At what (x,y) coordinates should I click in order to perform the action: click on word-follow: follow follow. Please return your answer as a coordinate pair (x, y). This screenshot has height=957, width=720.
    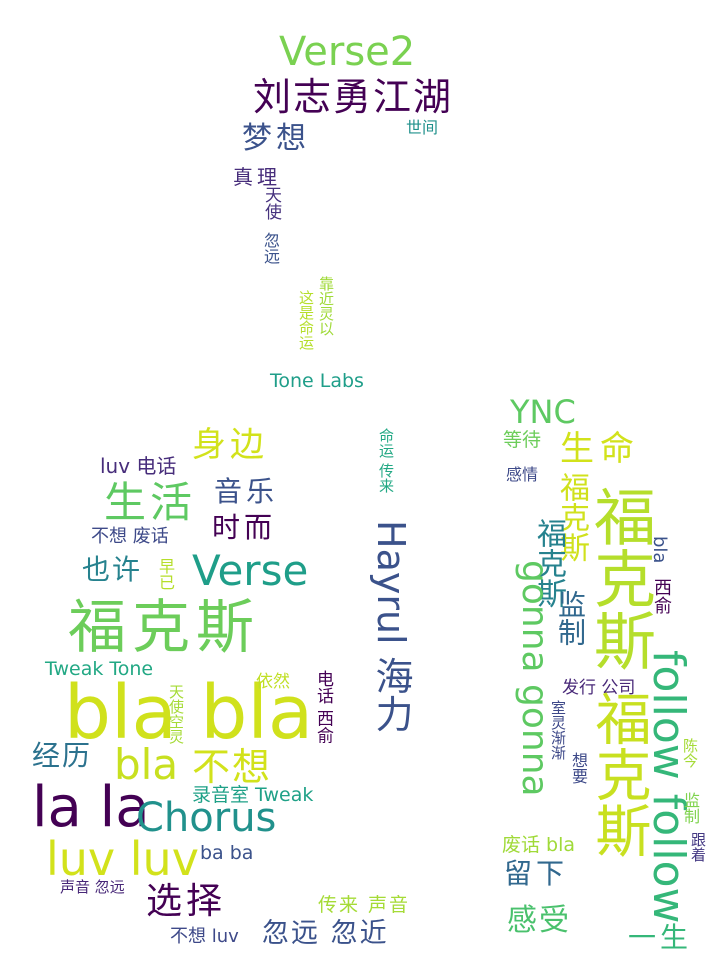
    Looking at the image, I should click on (668, 787).